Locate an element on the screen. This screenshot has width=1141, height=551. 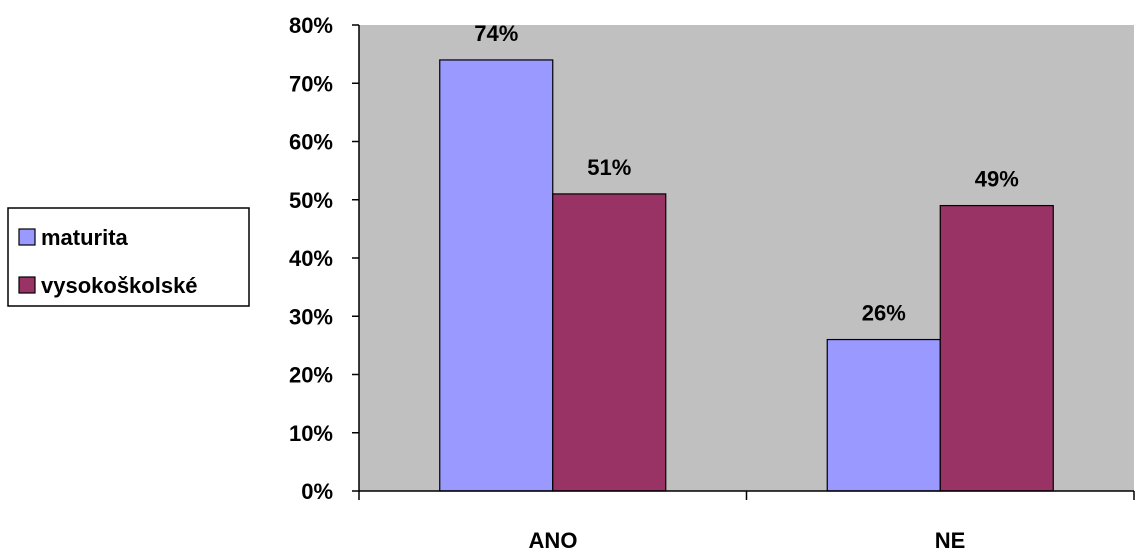
legend-swatch-maturita is located at coordinates (27, 237).